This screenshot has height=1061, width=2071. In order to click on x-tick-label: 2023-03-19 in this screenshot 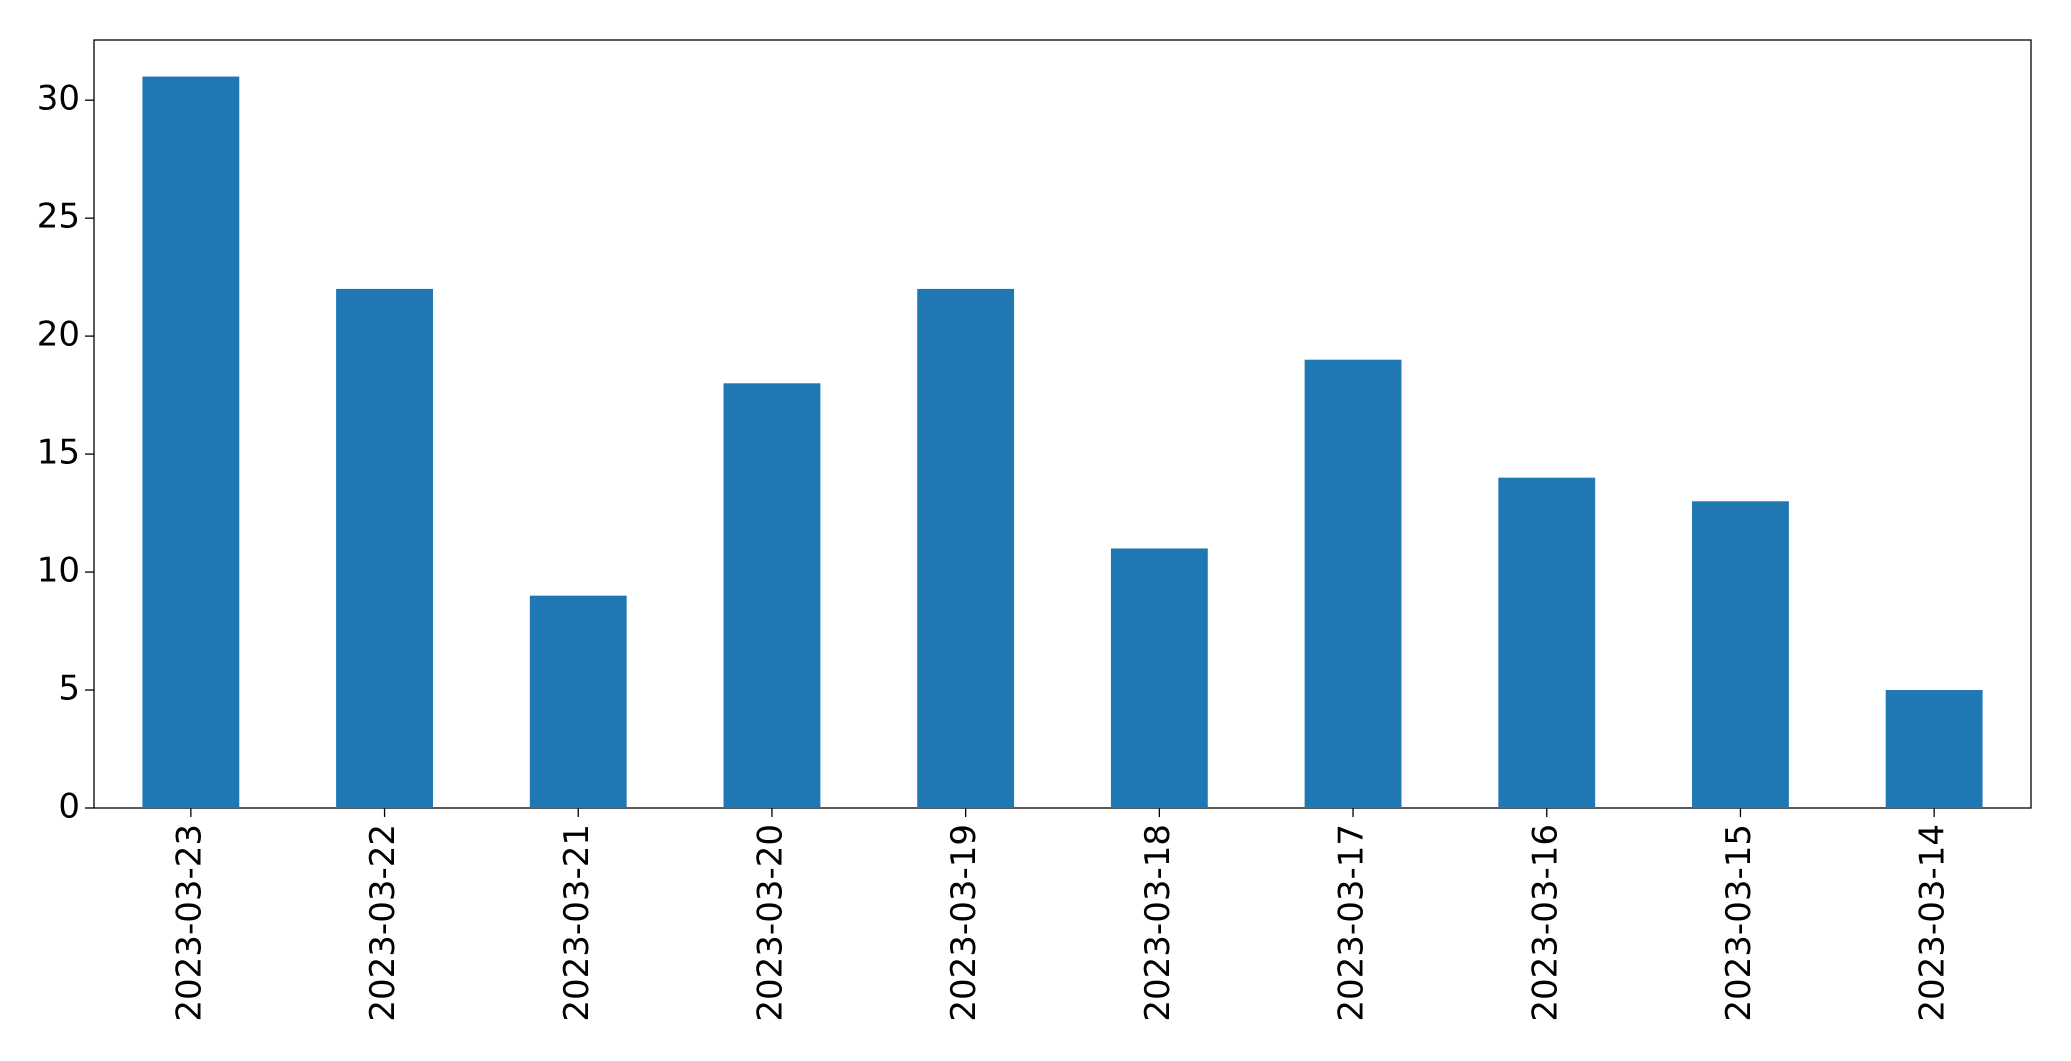, I will do `click(964, 923)`.